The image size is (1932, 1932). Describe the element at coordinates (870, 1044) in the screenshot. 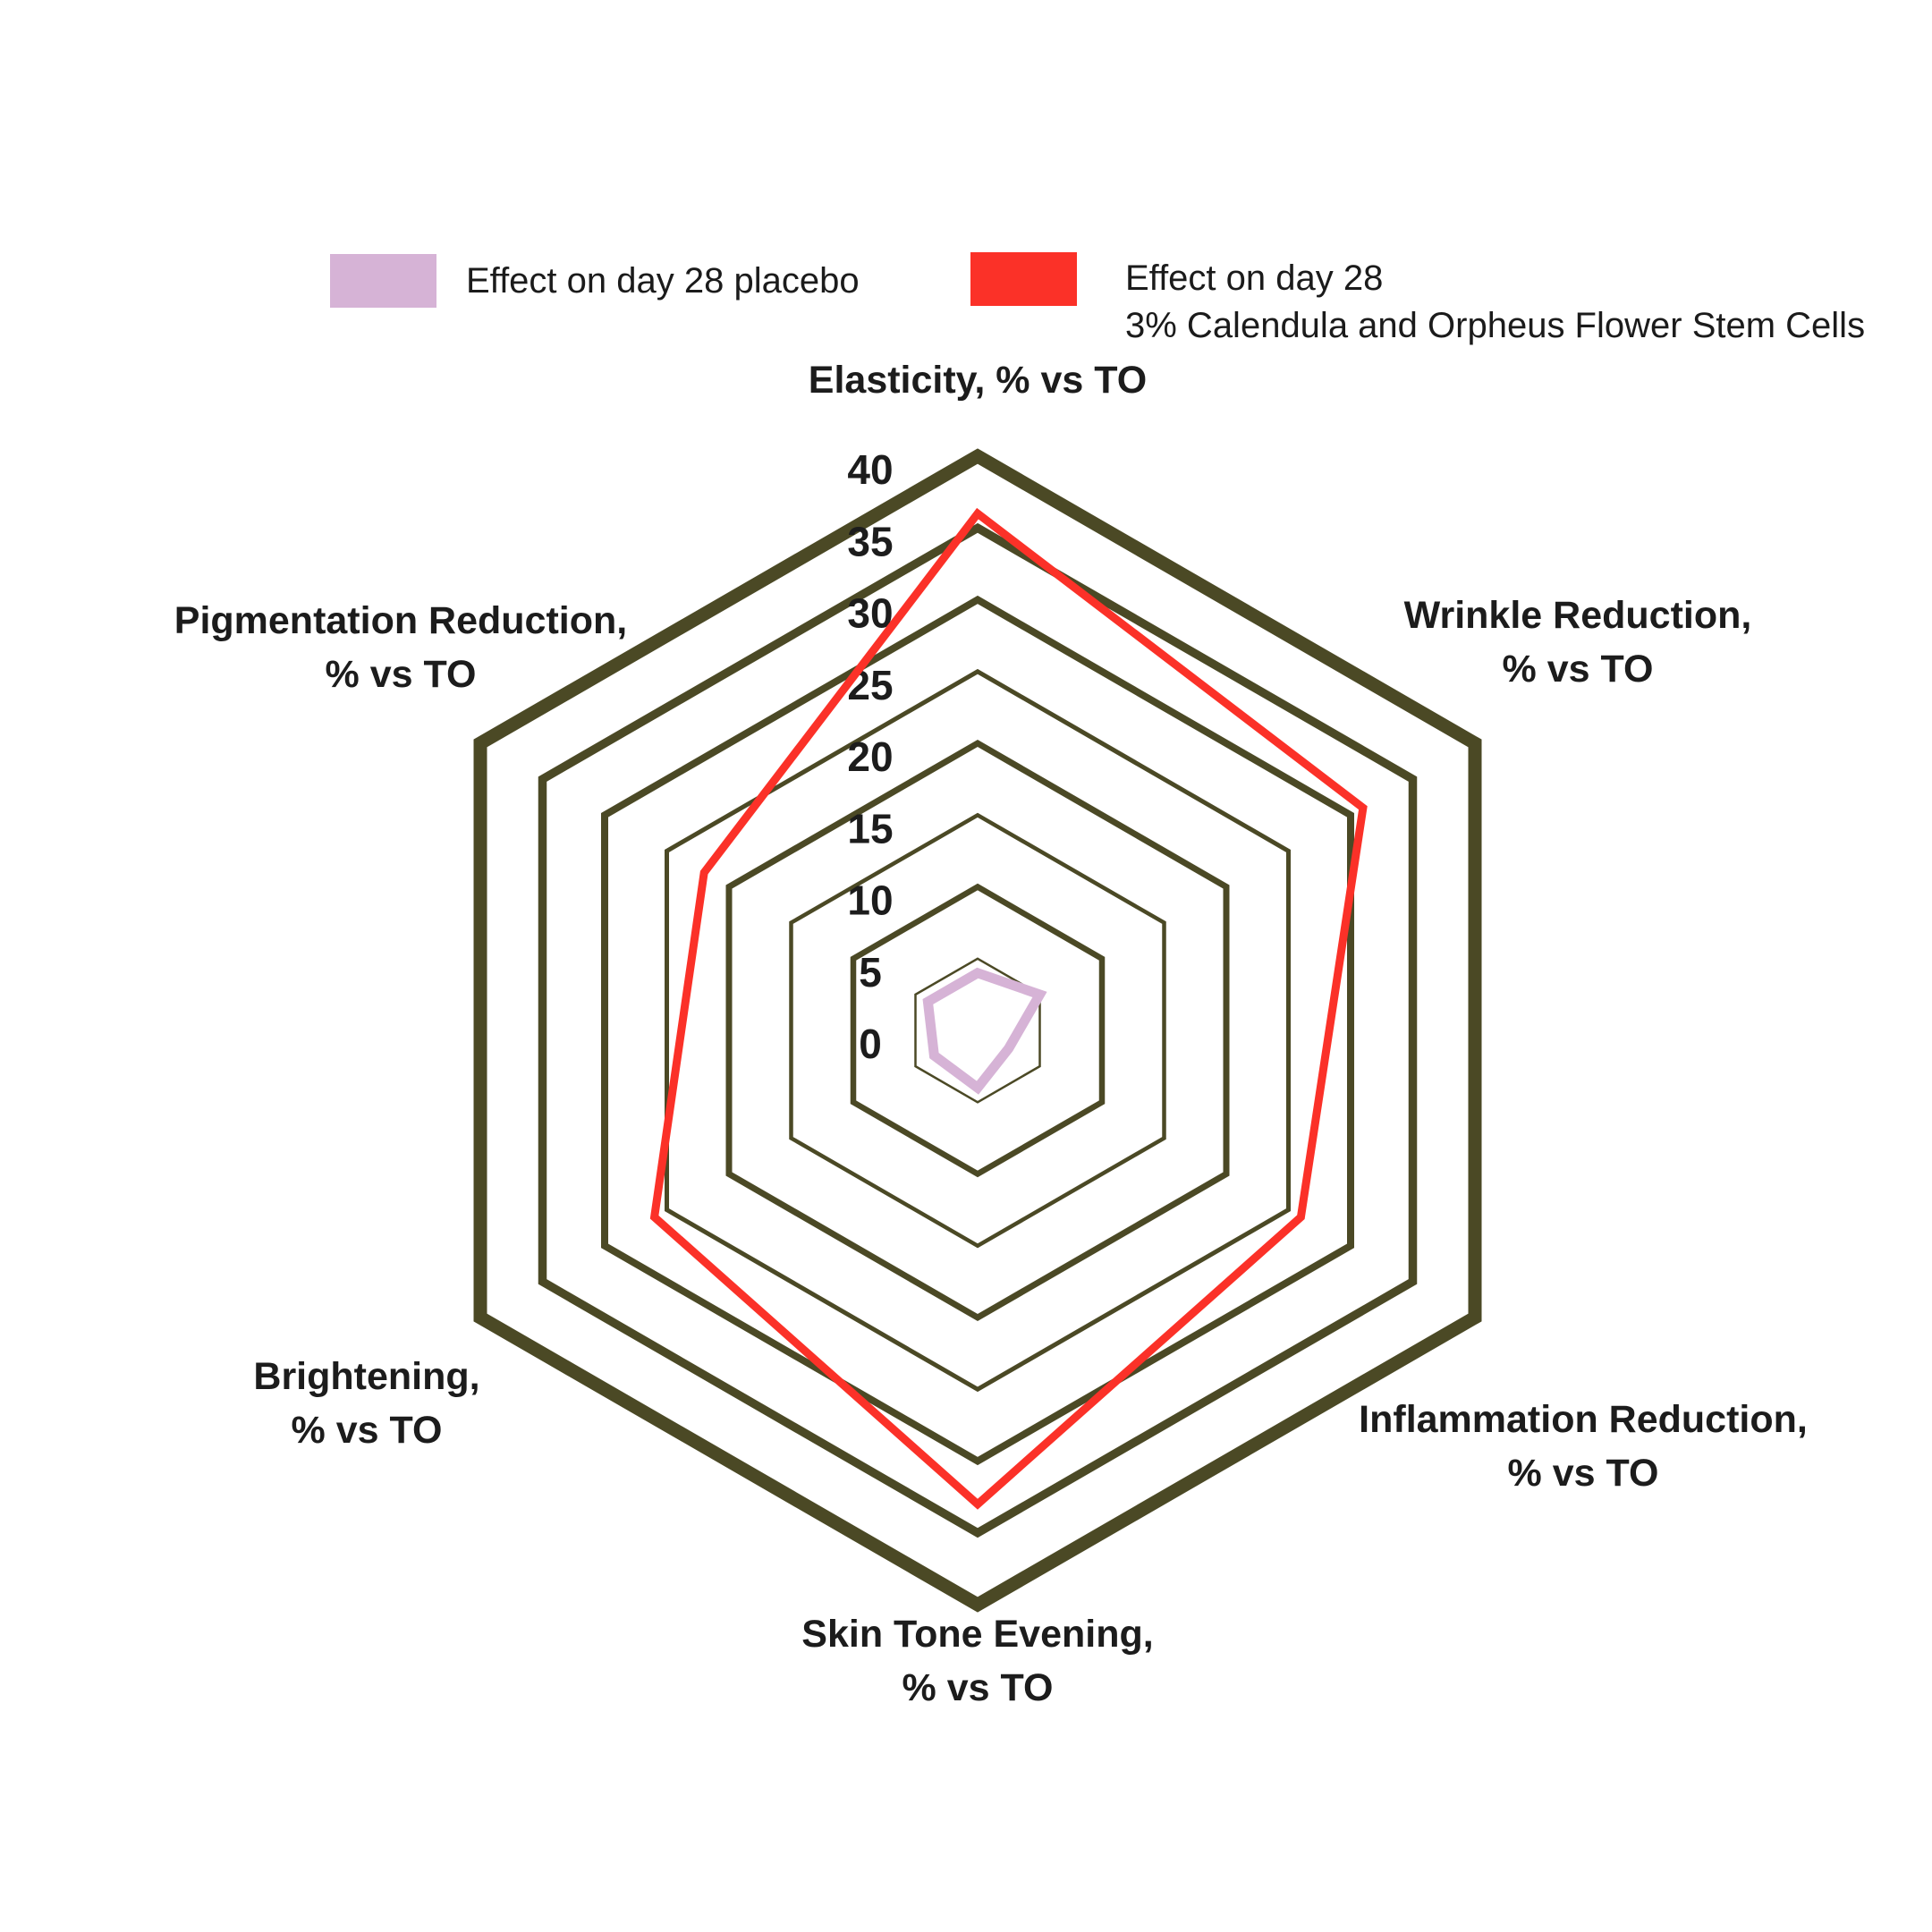

I see `scale-tick-0: 0` at that location.